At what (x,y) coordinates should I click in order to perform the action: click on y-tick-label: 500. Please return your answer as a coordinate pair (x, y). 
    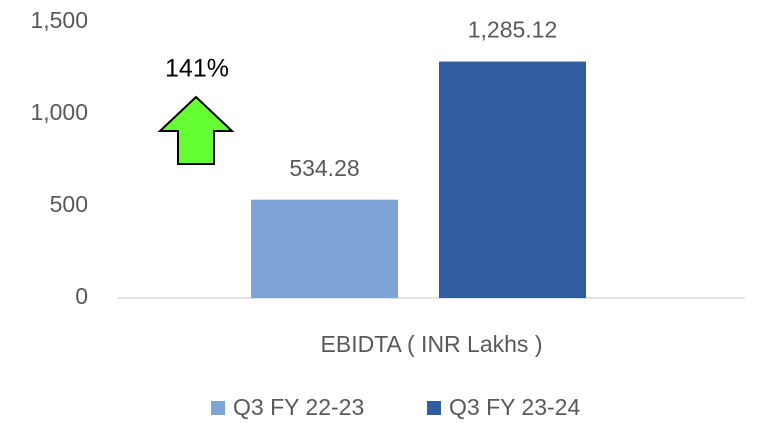
    Looking at the image, I should click on (69, 204).